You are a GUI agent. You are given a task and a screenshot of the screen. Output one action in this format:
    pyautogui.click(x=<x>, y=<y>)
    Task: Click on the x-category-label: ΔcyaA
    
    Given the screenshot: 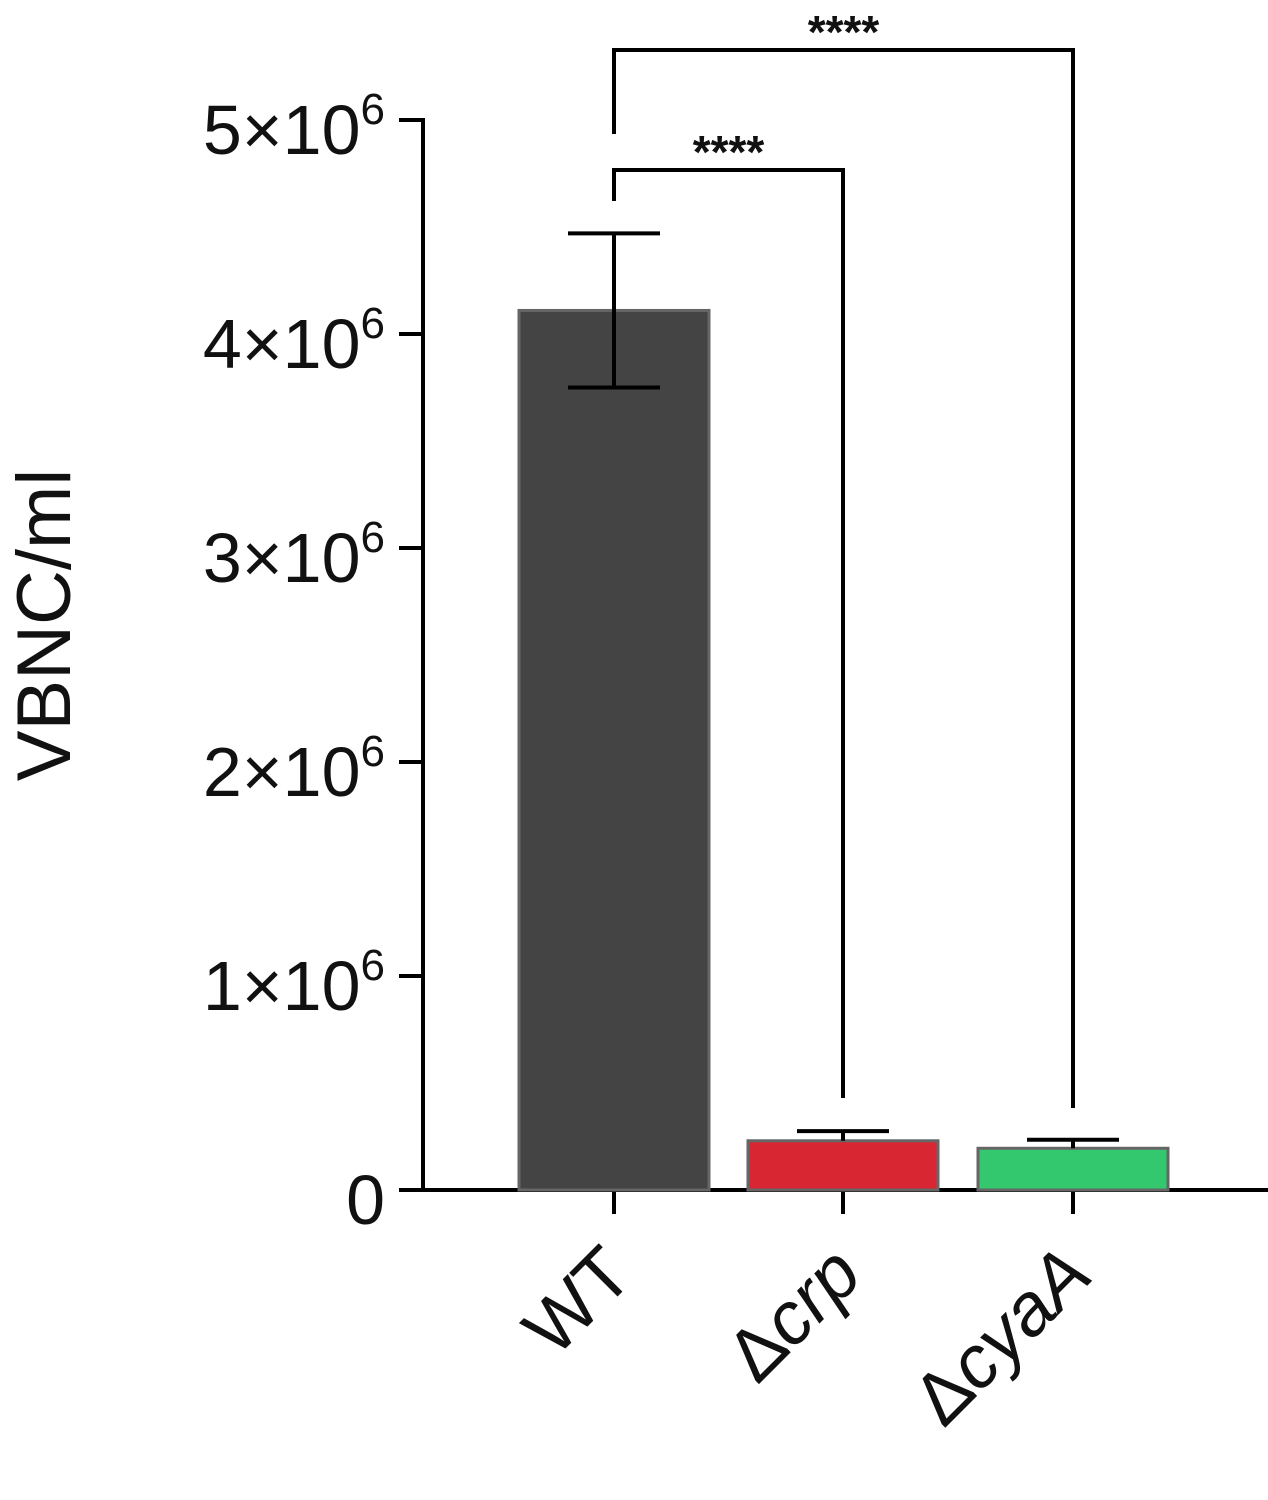 What is the action you would take?
    pyautogui.click(x=1001, y=1336)
    